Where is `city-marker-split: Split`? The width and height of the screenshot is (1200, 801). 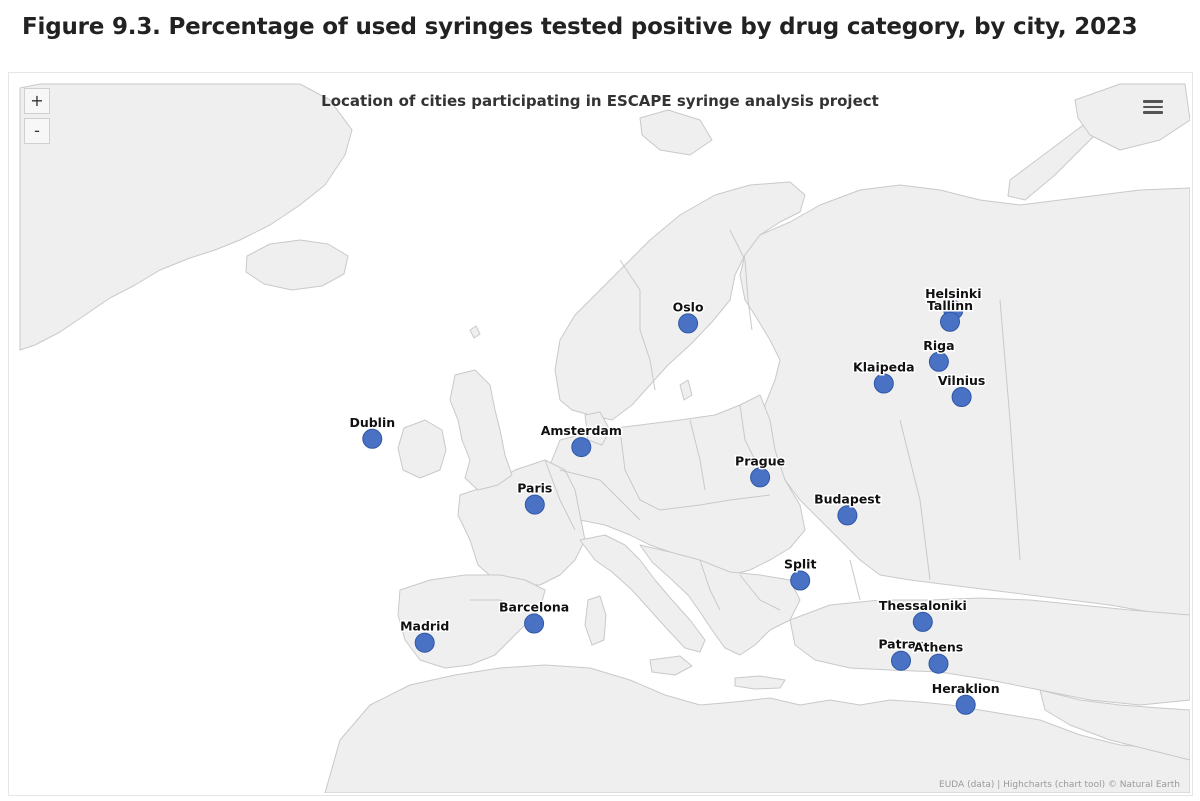
city-marker-split: Split is located at coordinates (800, 573).